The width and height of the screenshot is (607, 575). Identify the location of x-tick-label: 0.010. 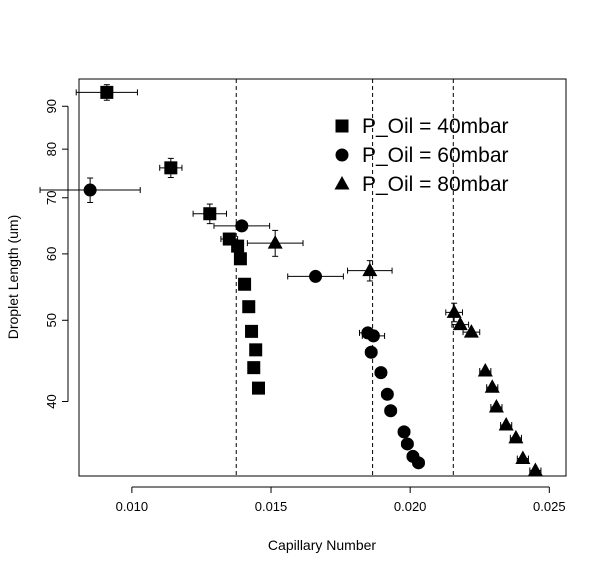
(132, 506).